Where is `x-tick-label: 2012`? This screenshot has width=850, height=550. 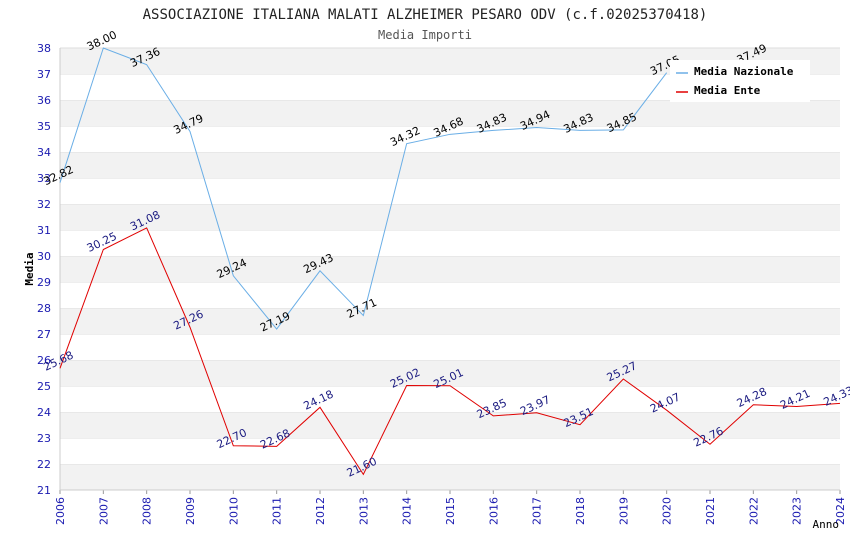 x-tick-label: 2012 is located at coordinates (320, 511).